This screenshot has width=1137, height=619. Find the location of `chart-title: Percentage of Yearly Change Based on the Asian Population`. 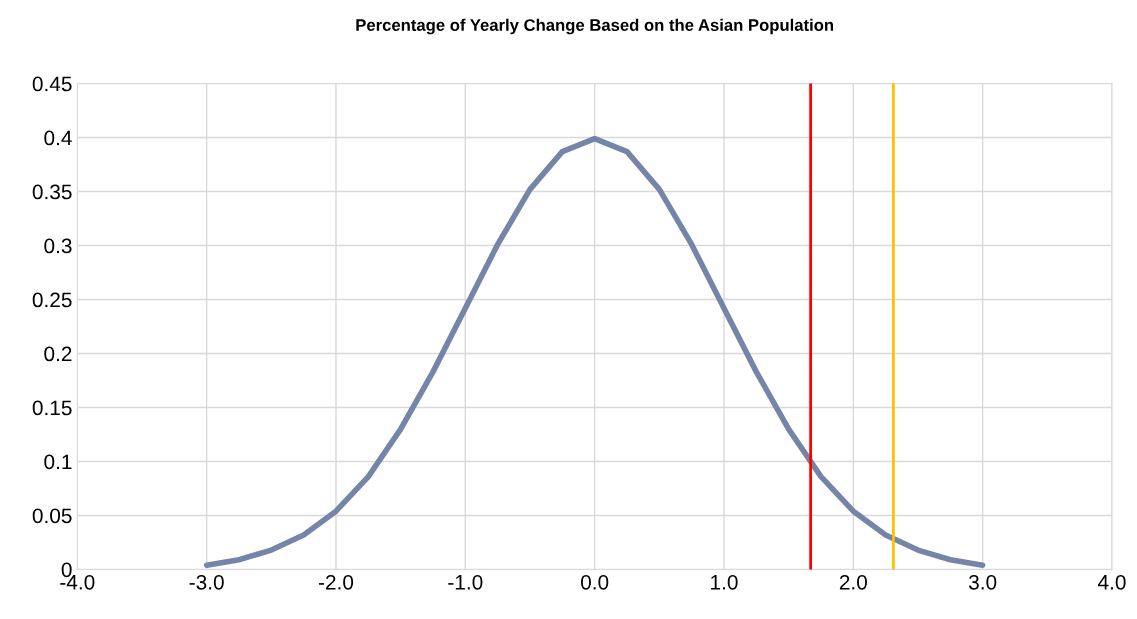

chart-title: Percentage of Yearly Change Based on the Asian Population is located at coordinates (595, 26).